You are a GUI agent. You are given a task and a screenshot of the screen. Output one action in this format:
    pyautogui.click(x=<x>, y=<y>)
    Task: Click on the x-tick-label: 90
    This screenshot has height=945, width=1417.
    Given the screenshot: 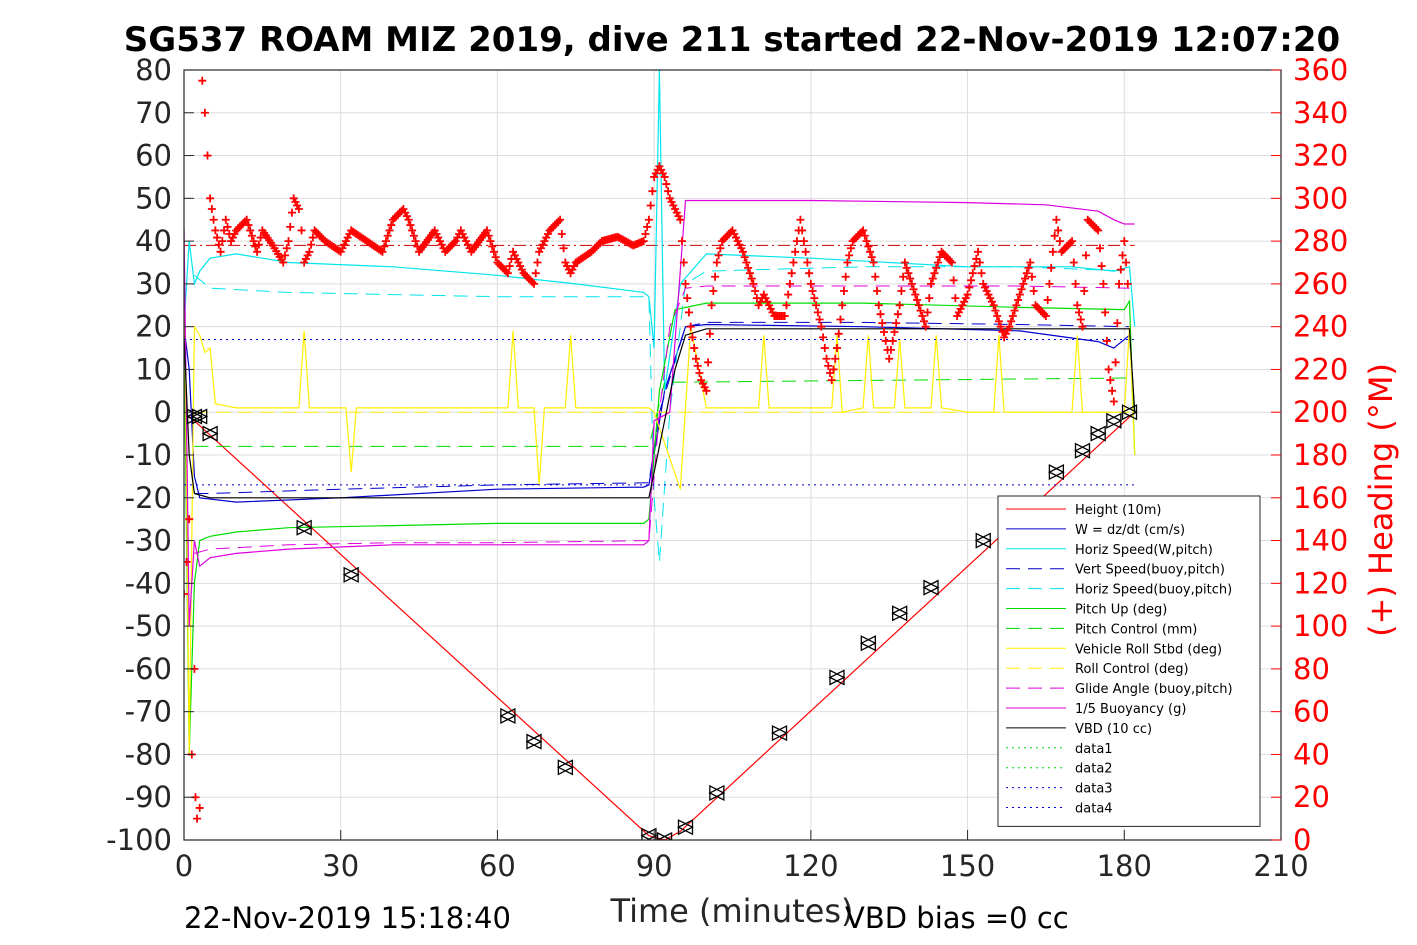 What is the action you would take?
    pyautogui.click(x=654, y=866)
    